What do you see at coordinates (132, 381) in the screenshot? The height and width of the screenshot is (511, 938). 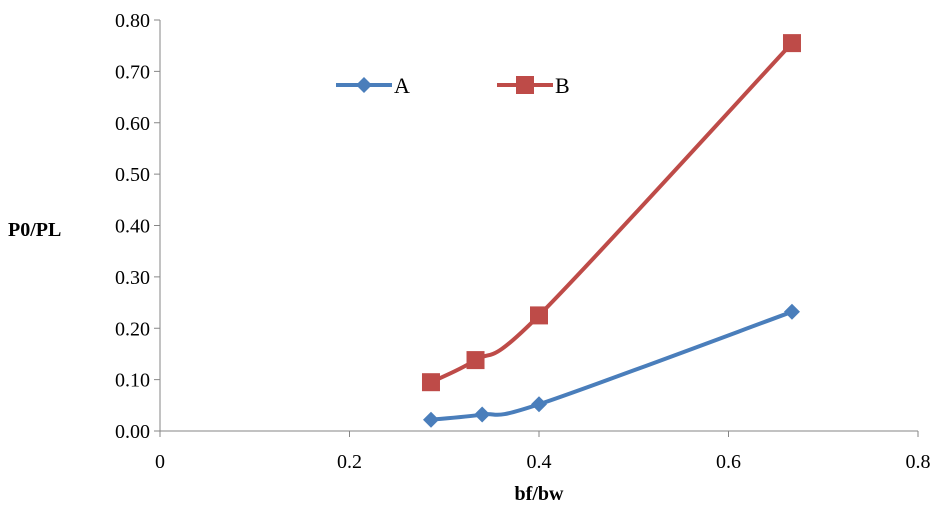 I see `y-tick-label: 0.10` at bounding box center [132, 381].